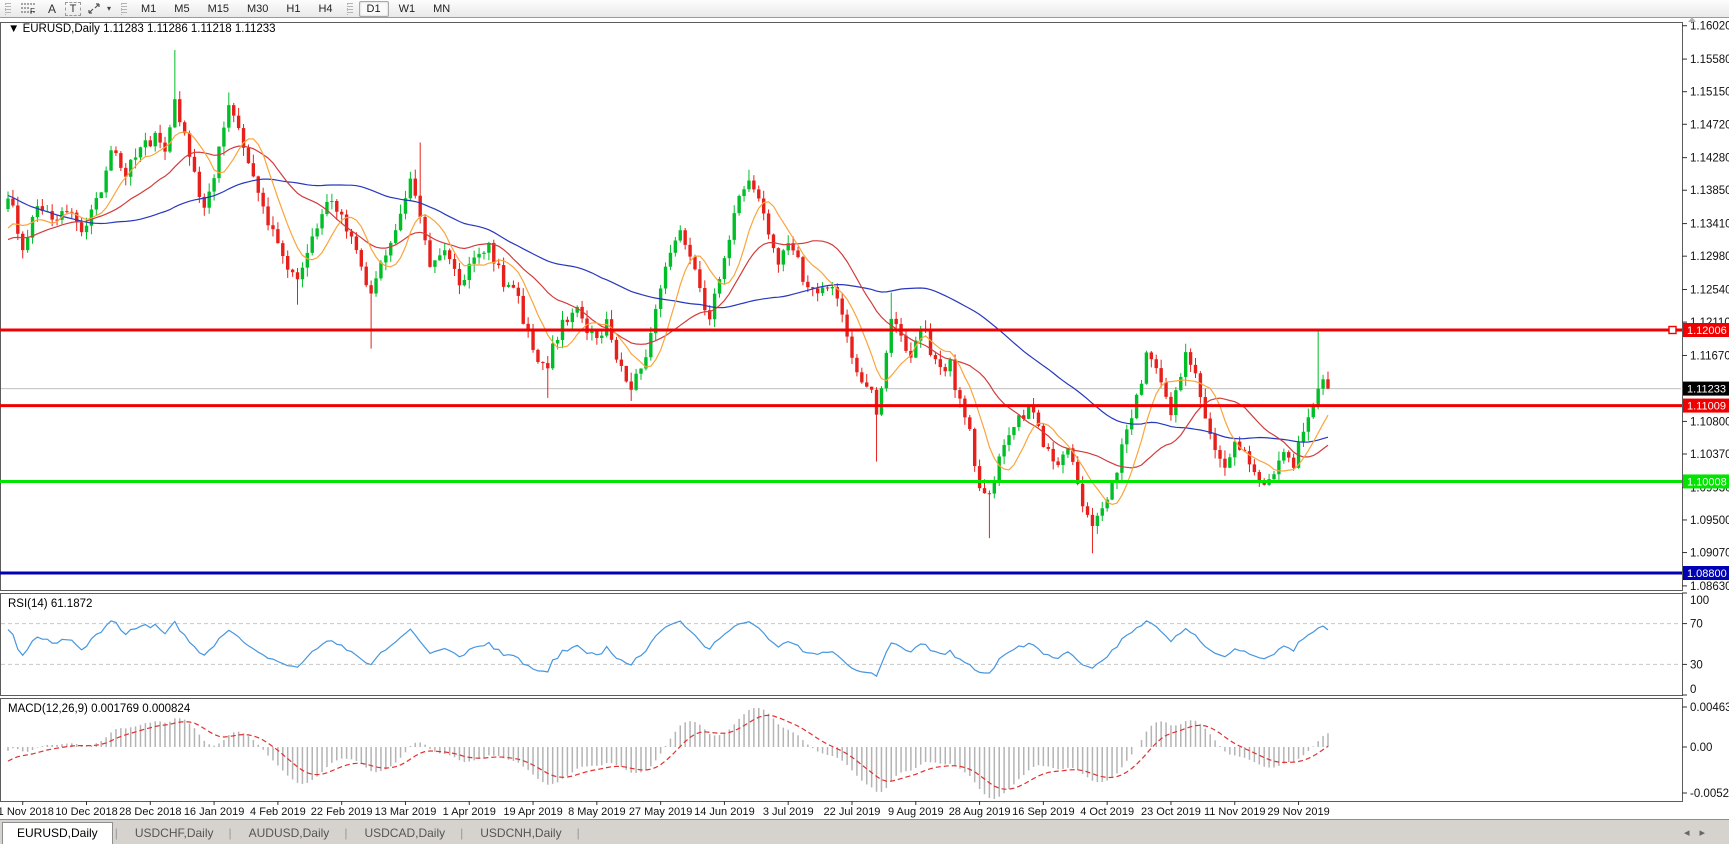  Describe the element at coordinates (1709, 60) in the screenshot. I see `svg-text: 1.15580` at that location.